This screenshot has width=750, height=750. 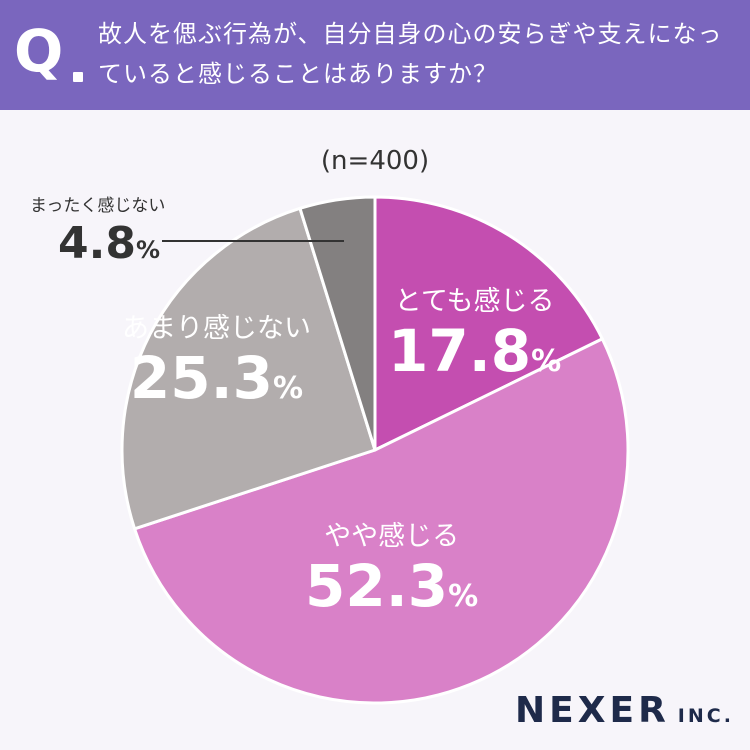 What do you see at coordinates (109, 243) in the screenshot?
I see `label-not-at-all-value: 4.8%` at bounding box center [109, 243].